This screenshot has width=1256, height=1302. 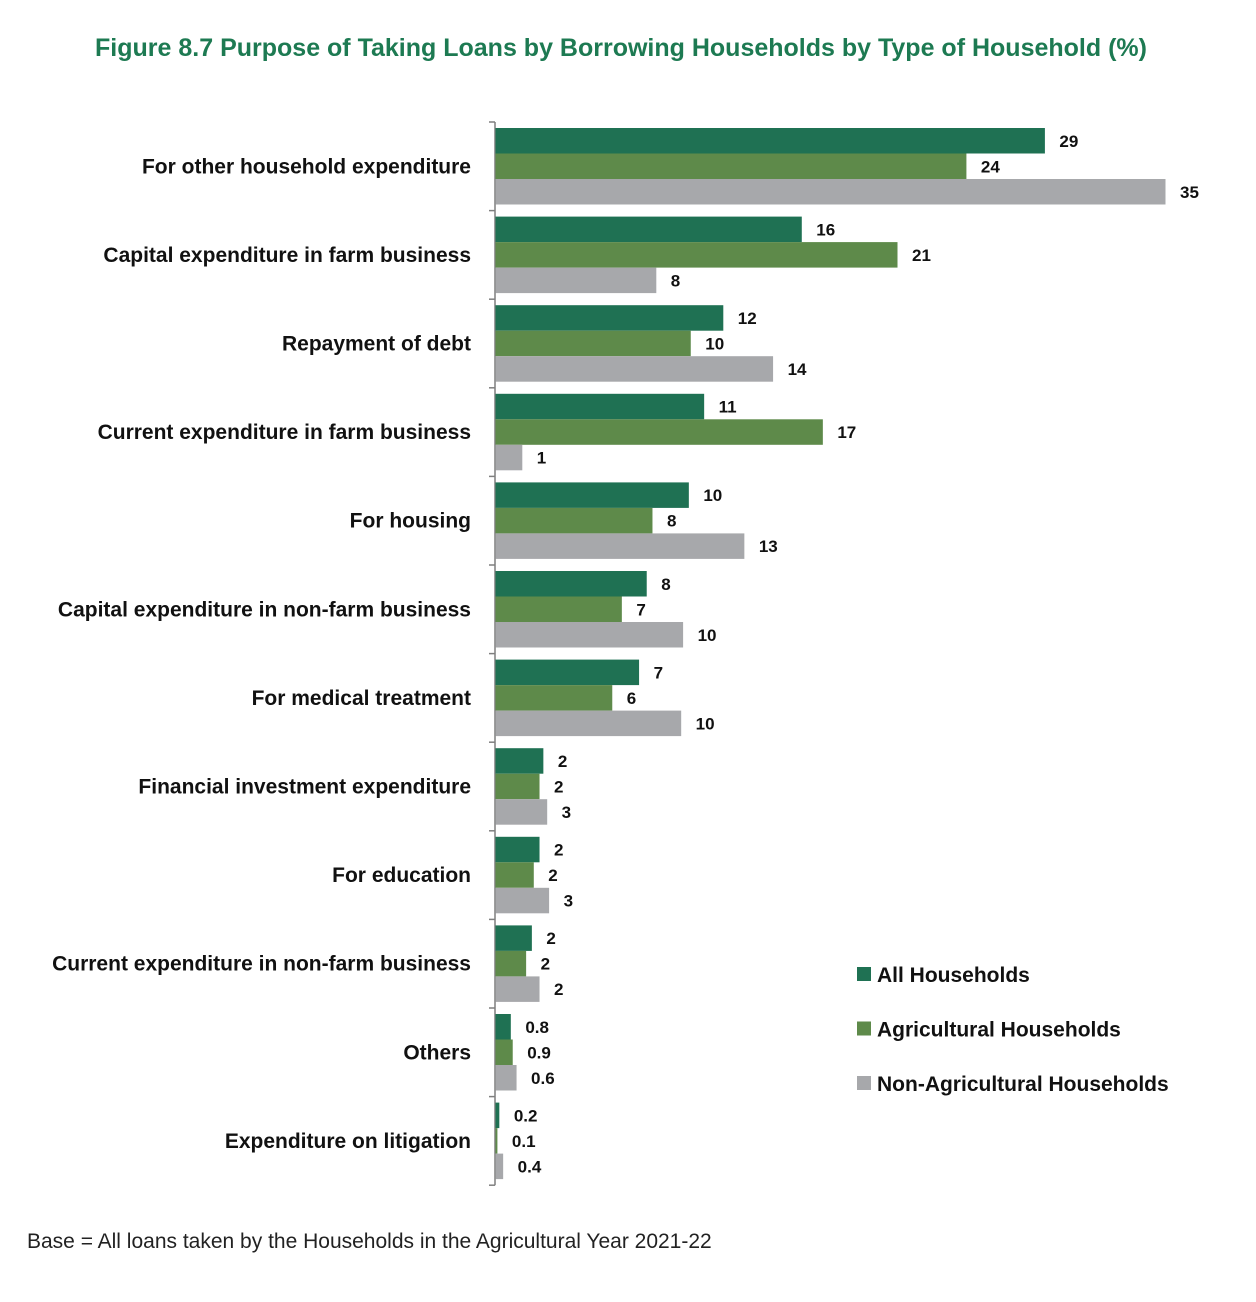 What do you see at coordinates (543, 1078) in the screenshot?
I see `data-label: 0.6` at bounding box center [543, 1078].